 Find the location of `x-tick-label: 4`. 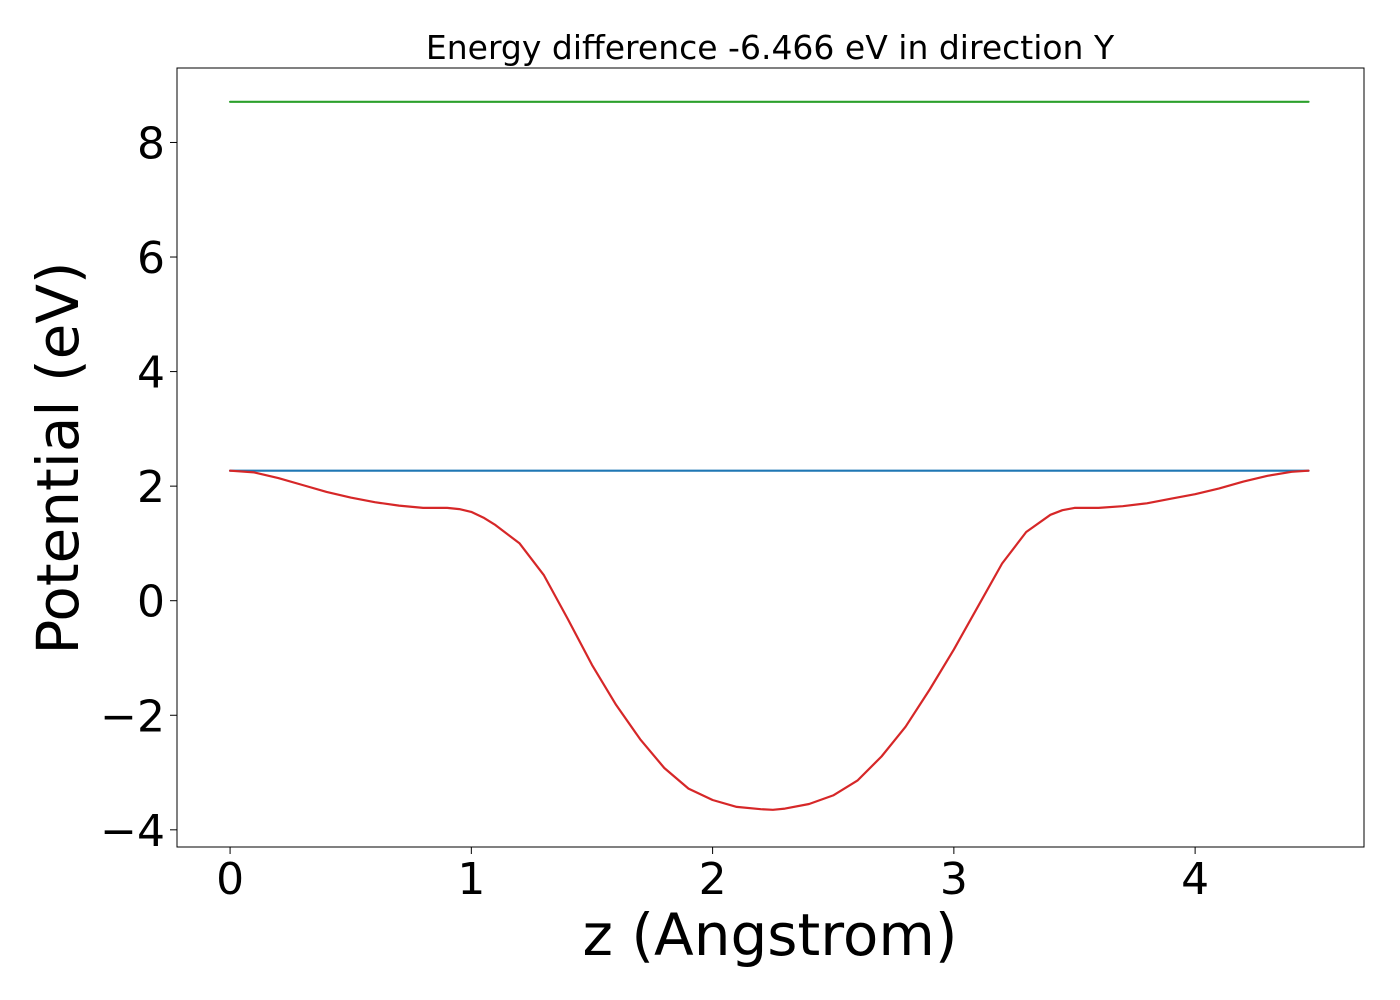

x-tick-label: 4 is located at coordinates (1195, 879).